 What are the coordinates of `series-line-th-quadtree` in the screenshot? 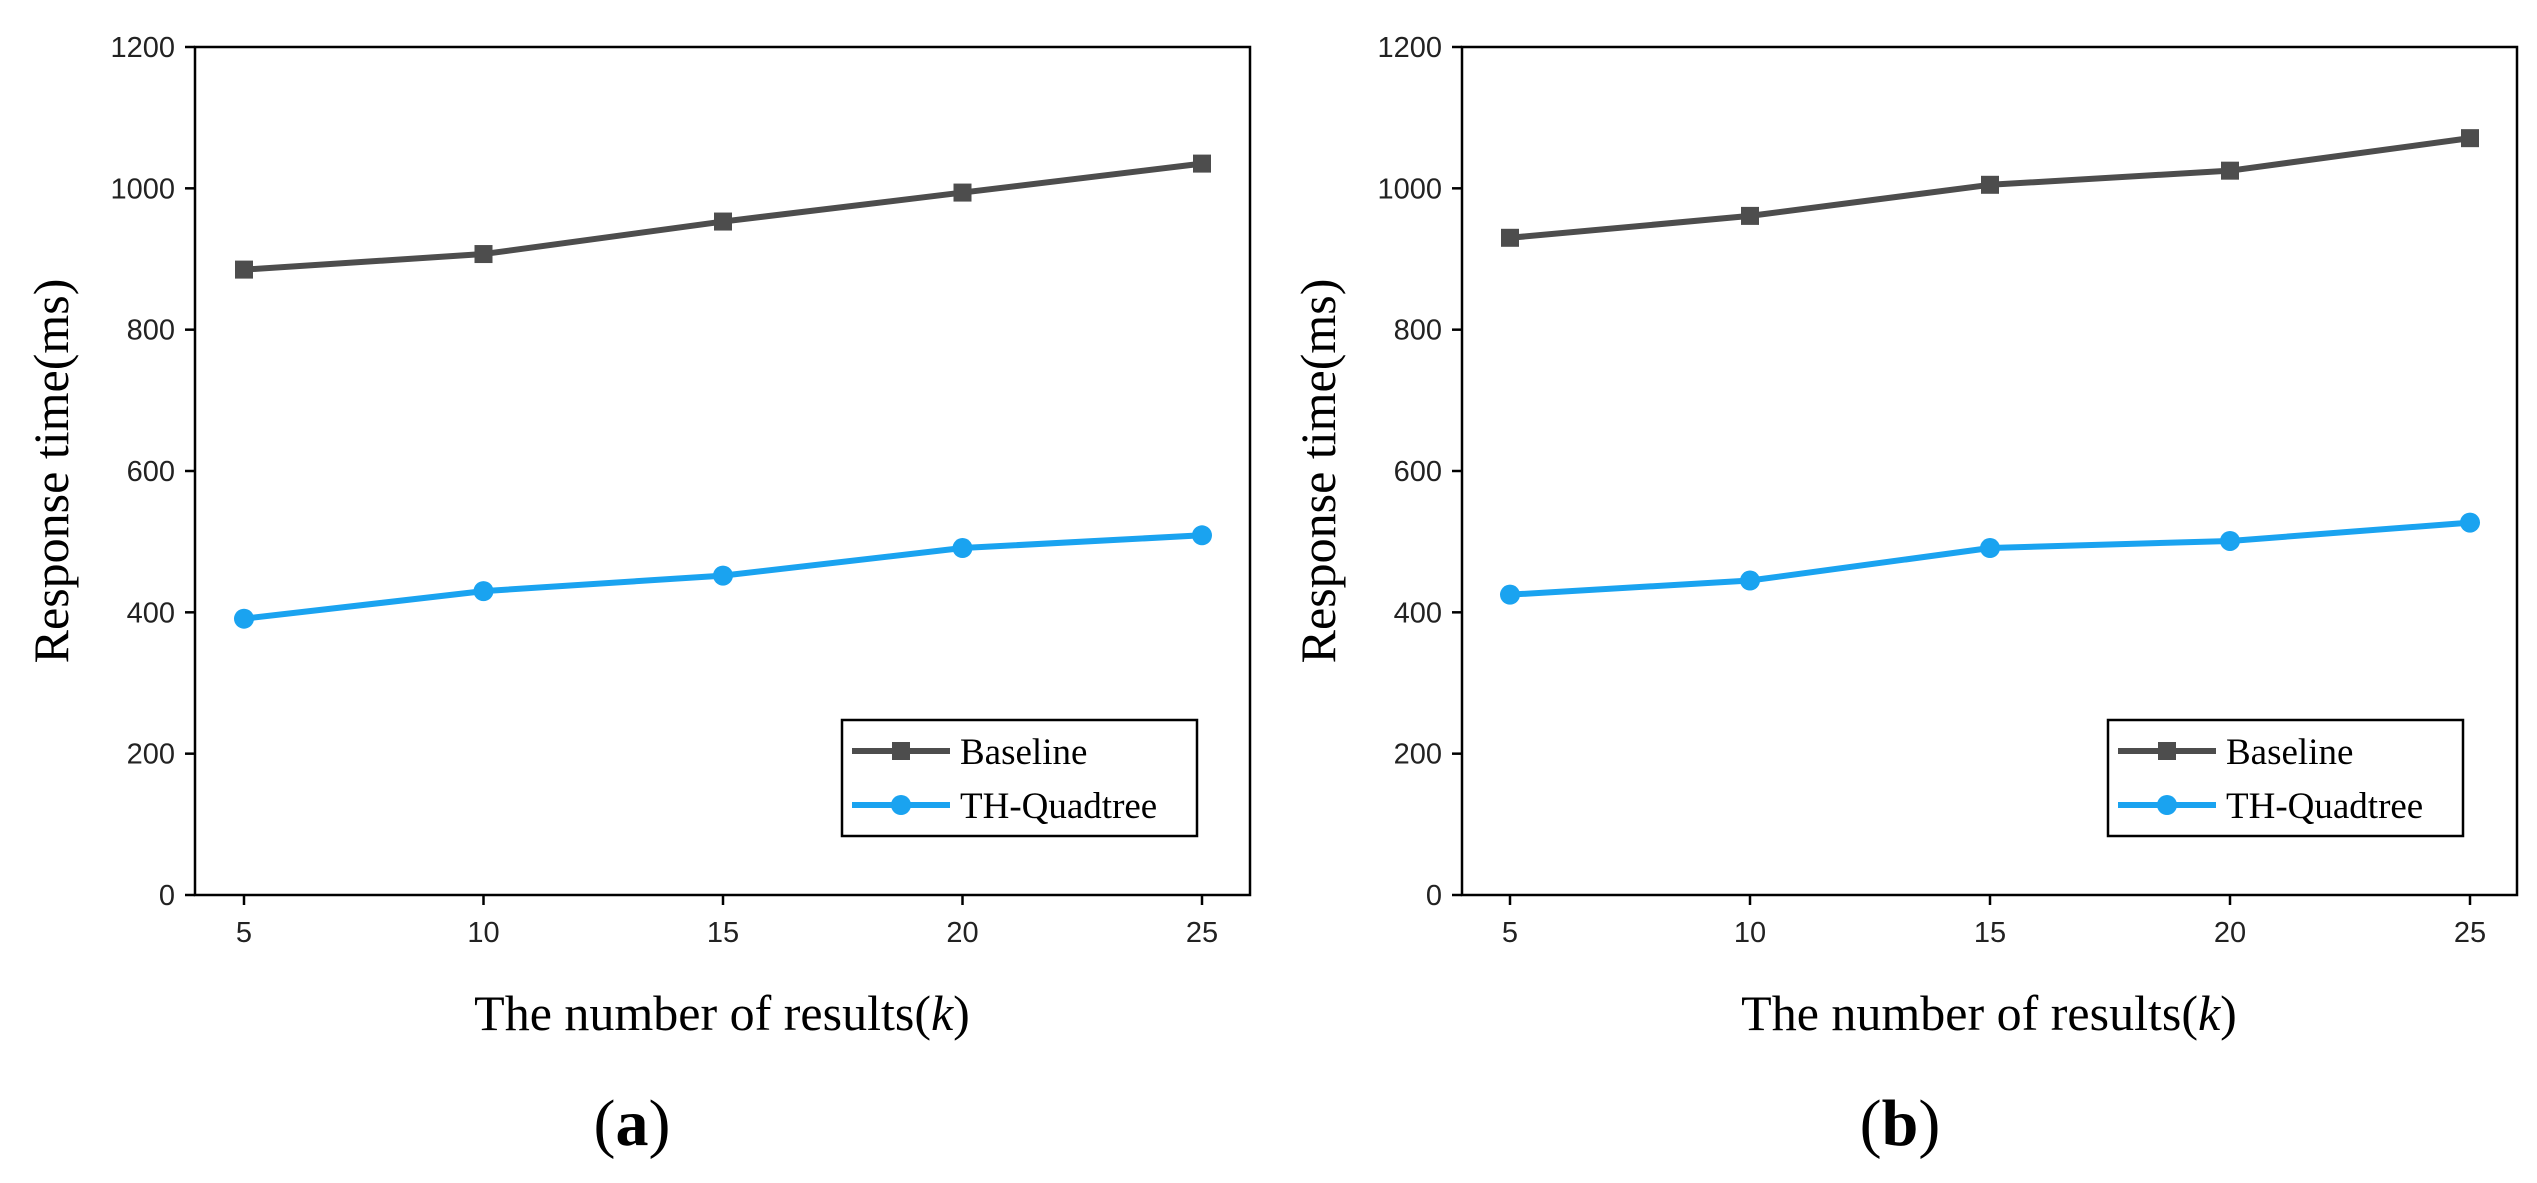 It's located at (1990, 558).